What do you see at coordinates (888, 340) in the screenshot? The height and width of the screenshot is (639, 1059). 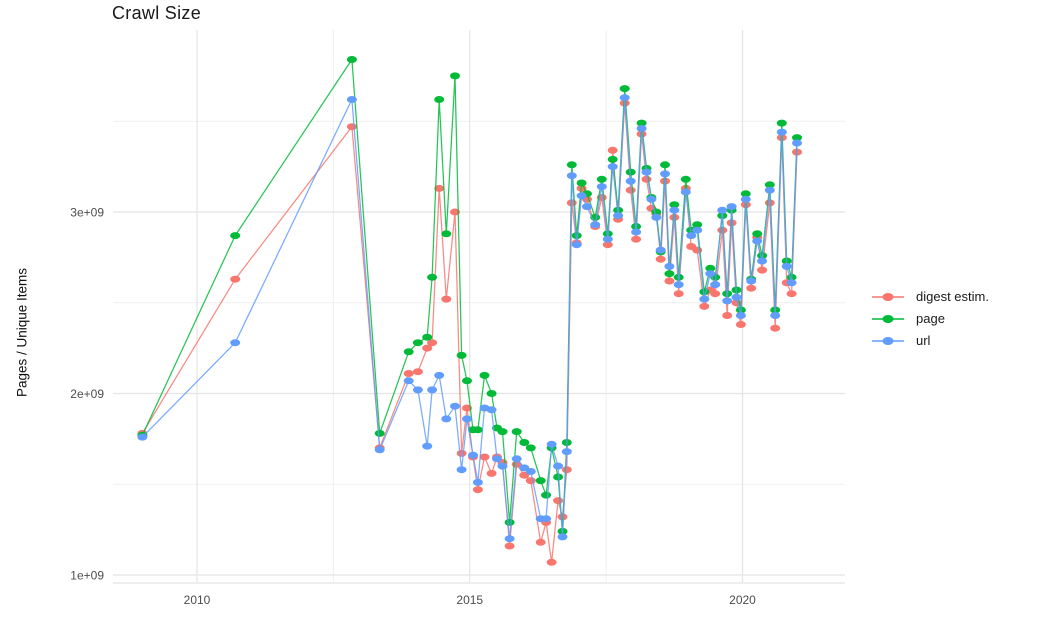 I see `legend-key-url-icon` at bounding box center [888, 340].